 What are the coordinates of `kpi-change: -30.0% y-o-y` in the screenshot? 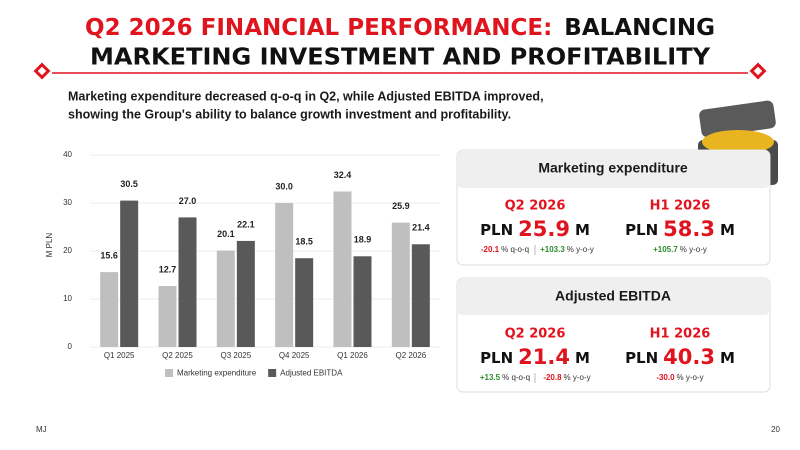 It's located at (679, 377).